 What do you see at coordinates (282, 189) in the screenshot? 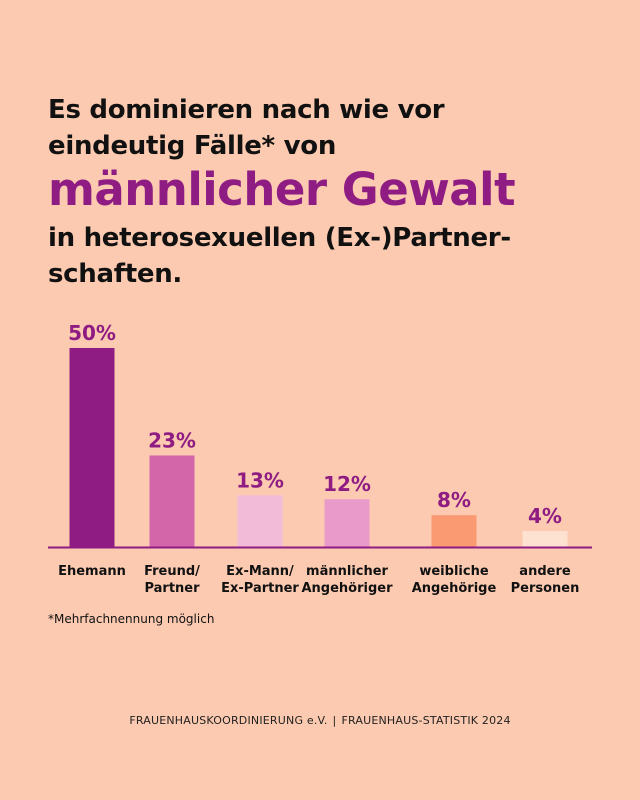
I see `headline-accent: männlicher Gewalt` at bounding box center [282, 189].